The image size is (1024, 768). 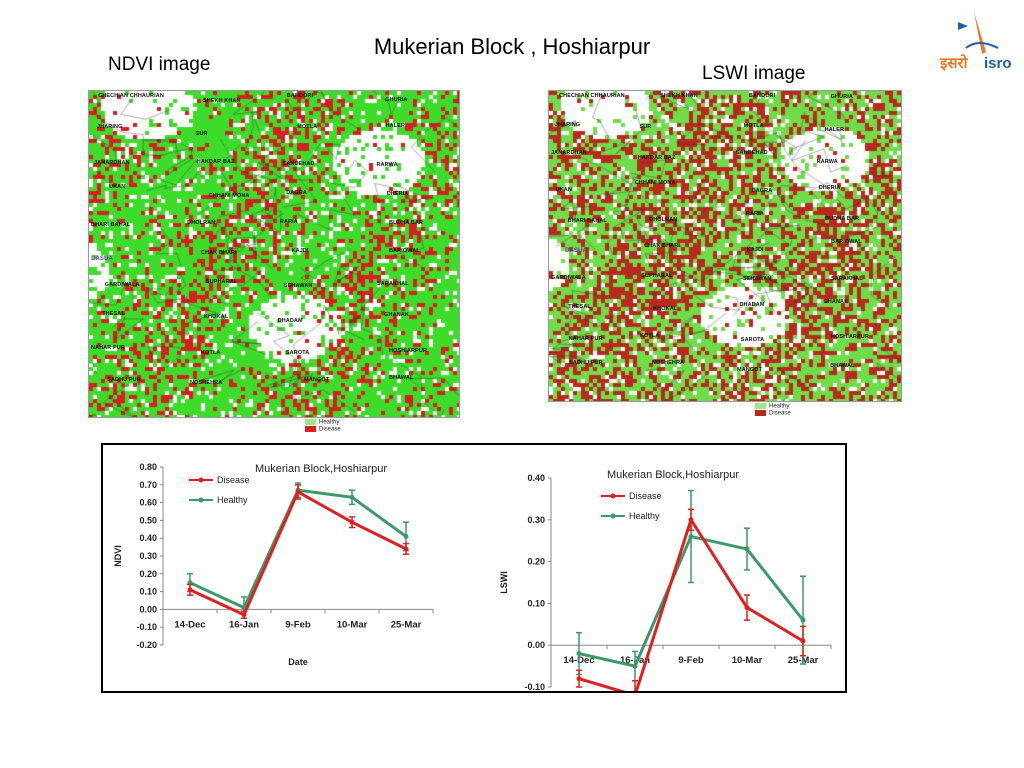 What do you see at coordinates (321, 469) in the screenshot?
I see `chart-title: Mukerian Block,Hoshiarpur` at bounding box center [321, 469].